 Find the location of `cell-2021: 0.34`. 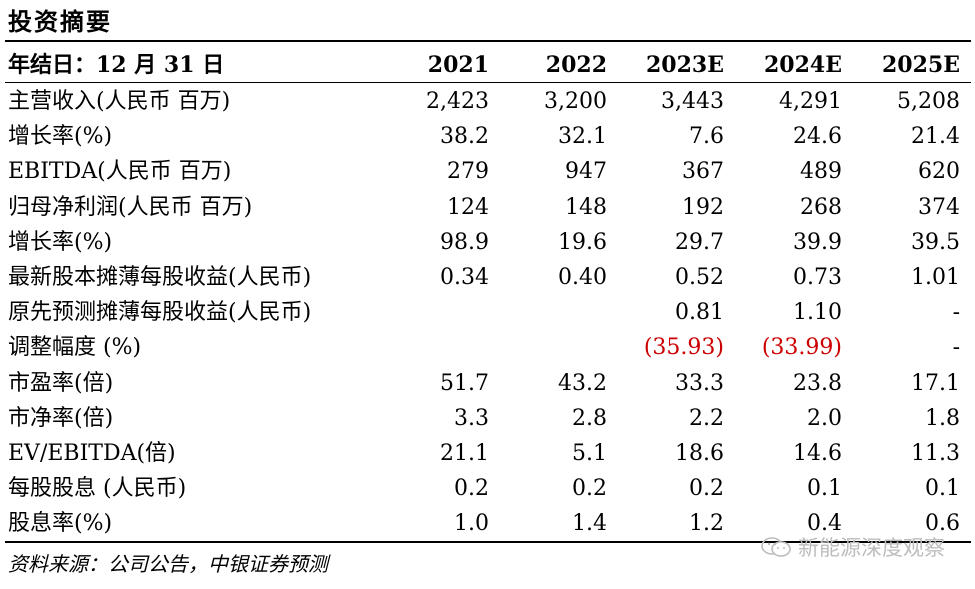

cell-2021: 0.34 is located at coordinates (464, 277).